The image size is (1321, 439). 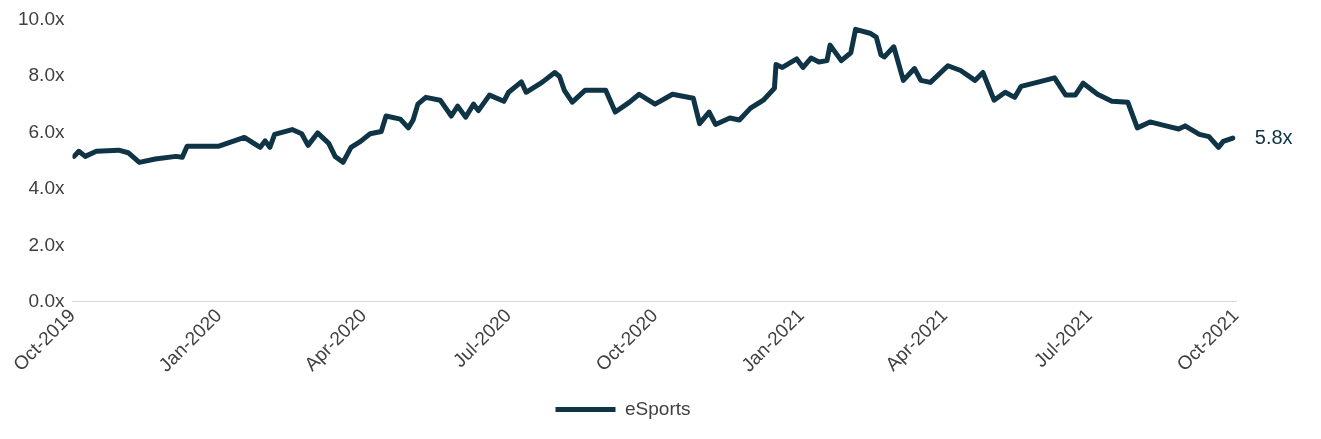 I want to click on y-tick-label: 4.0x, so click(x=46, y=188).